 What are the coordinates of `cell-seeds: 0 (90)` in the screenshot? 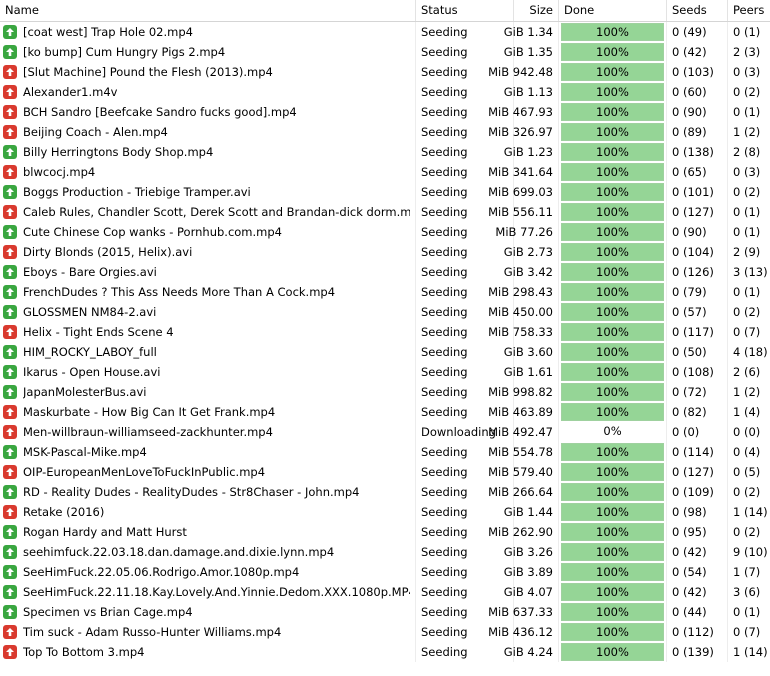 It's located at (697, 232).